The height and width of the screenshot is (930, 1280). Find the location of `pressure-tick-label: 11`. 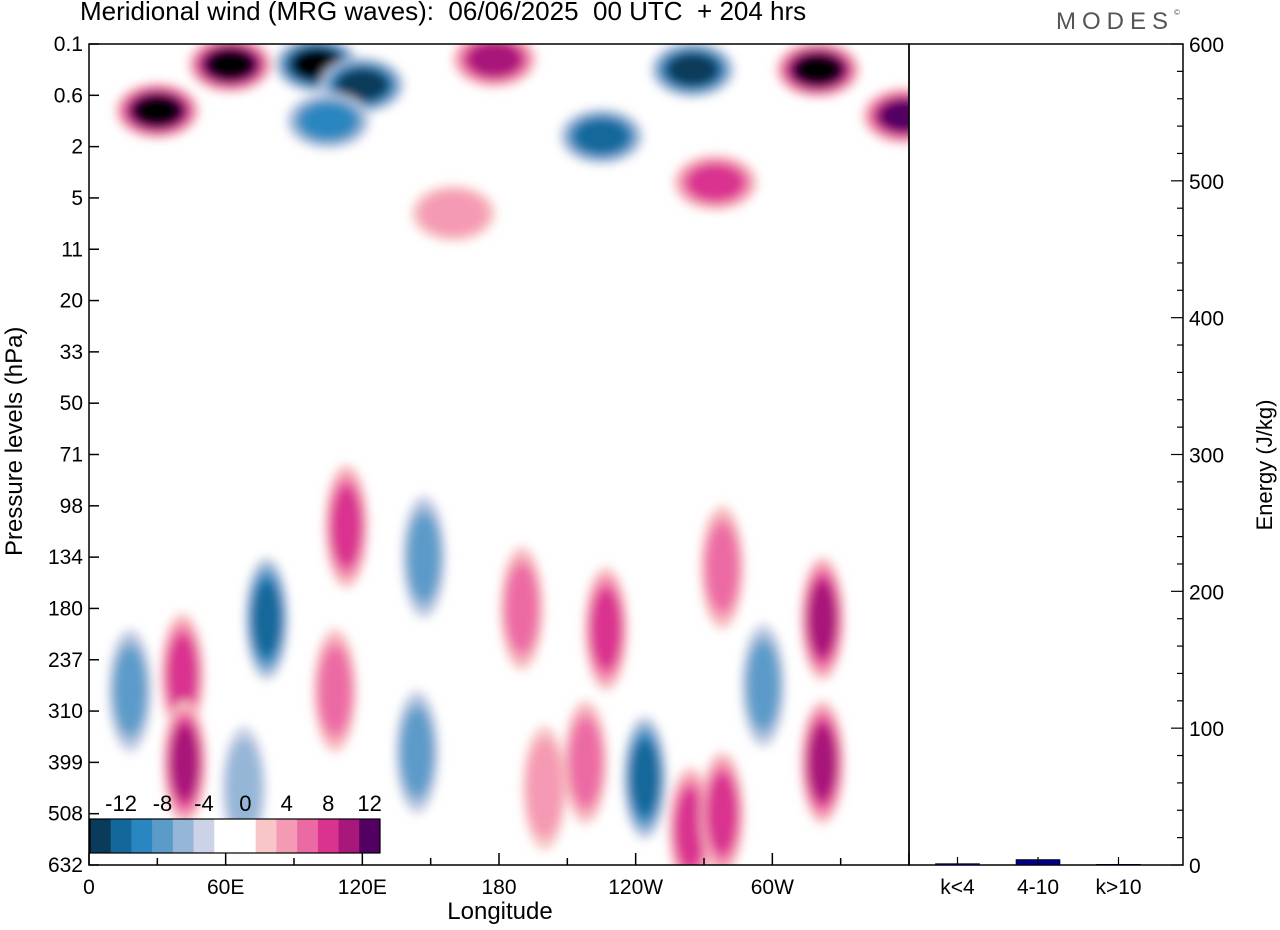

pressure-tick-label: 11 is located at coordinates (72, 249).